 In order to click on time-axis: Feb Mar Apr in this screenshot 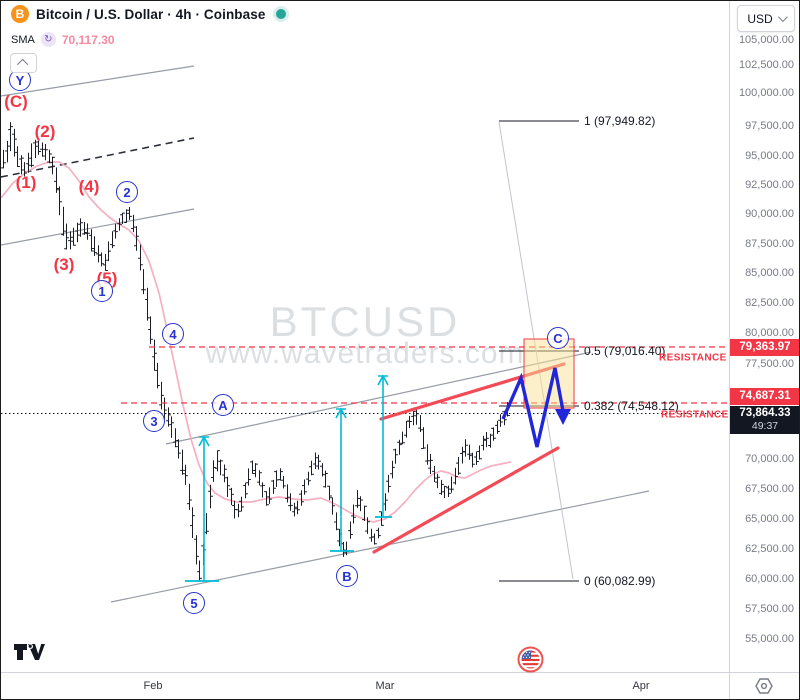, I will do `click(400, 685)`.